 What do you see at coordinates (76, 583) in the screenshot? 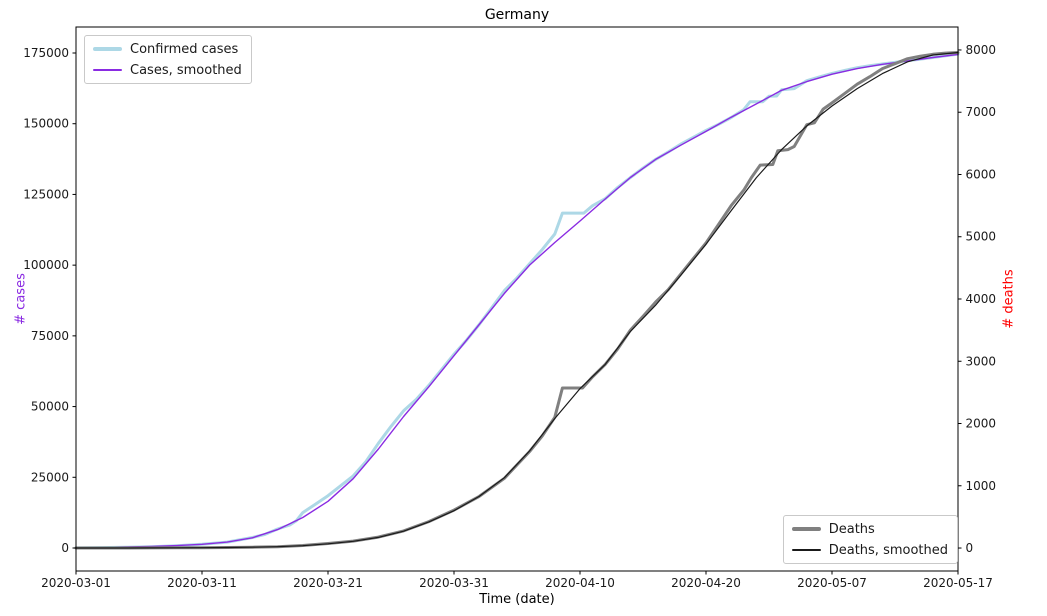
I see `x-tick-label: 2020-03-01` at bounding box center [76, 583].